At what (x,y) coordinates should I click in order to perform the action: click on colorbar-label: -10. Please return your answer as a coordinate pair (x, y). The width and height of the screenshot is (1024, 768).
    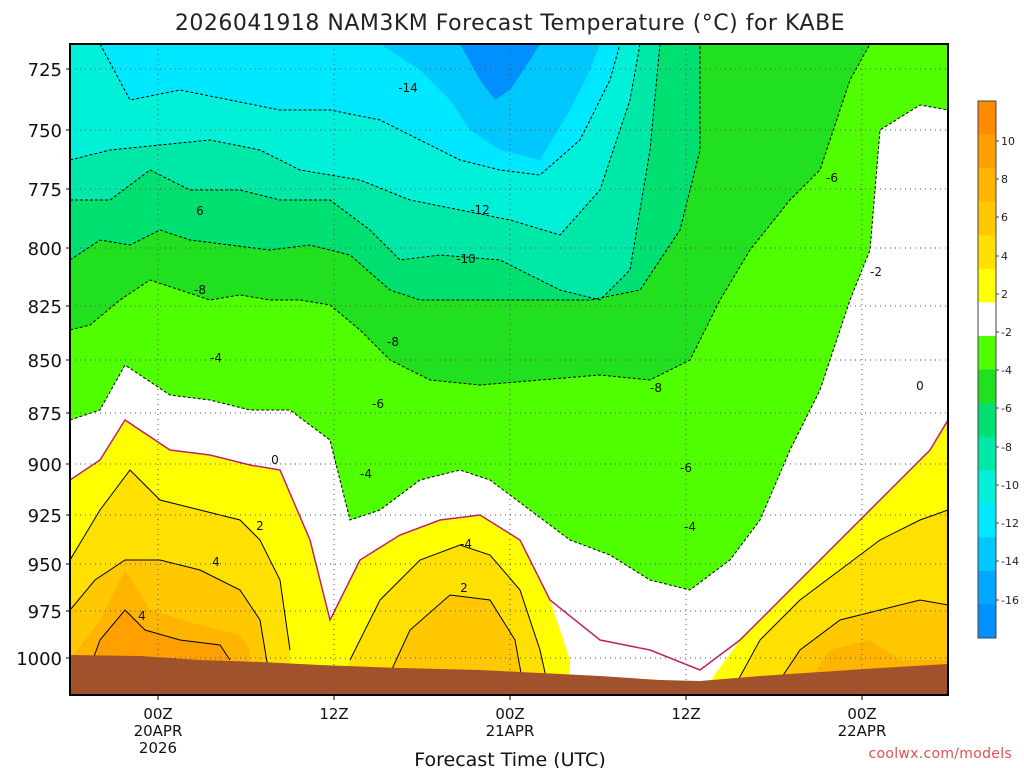
    Looking at the image, I should click on (1010, 485).